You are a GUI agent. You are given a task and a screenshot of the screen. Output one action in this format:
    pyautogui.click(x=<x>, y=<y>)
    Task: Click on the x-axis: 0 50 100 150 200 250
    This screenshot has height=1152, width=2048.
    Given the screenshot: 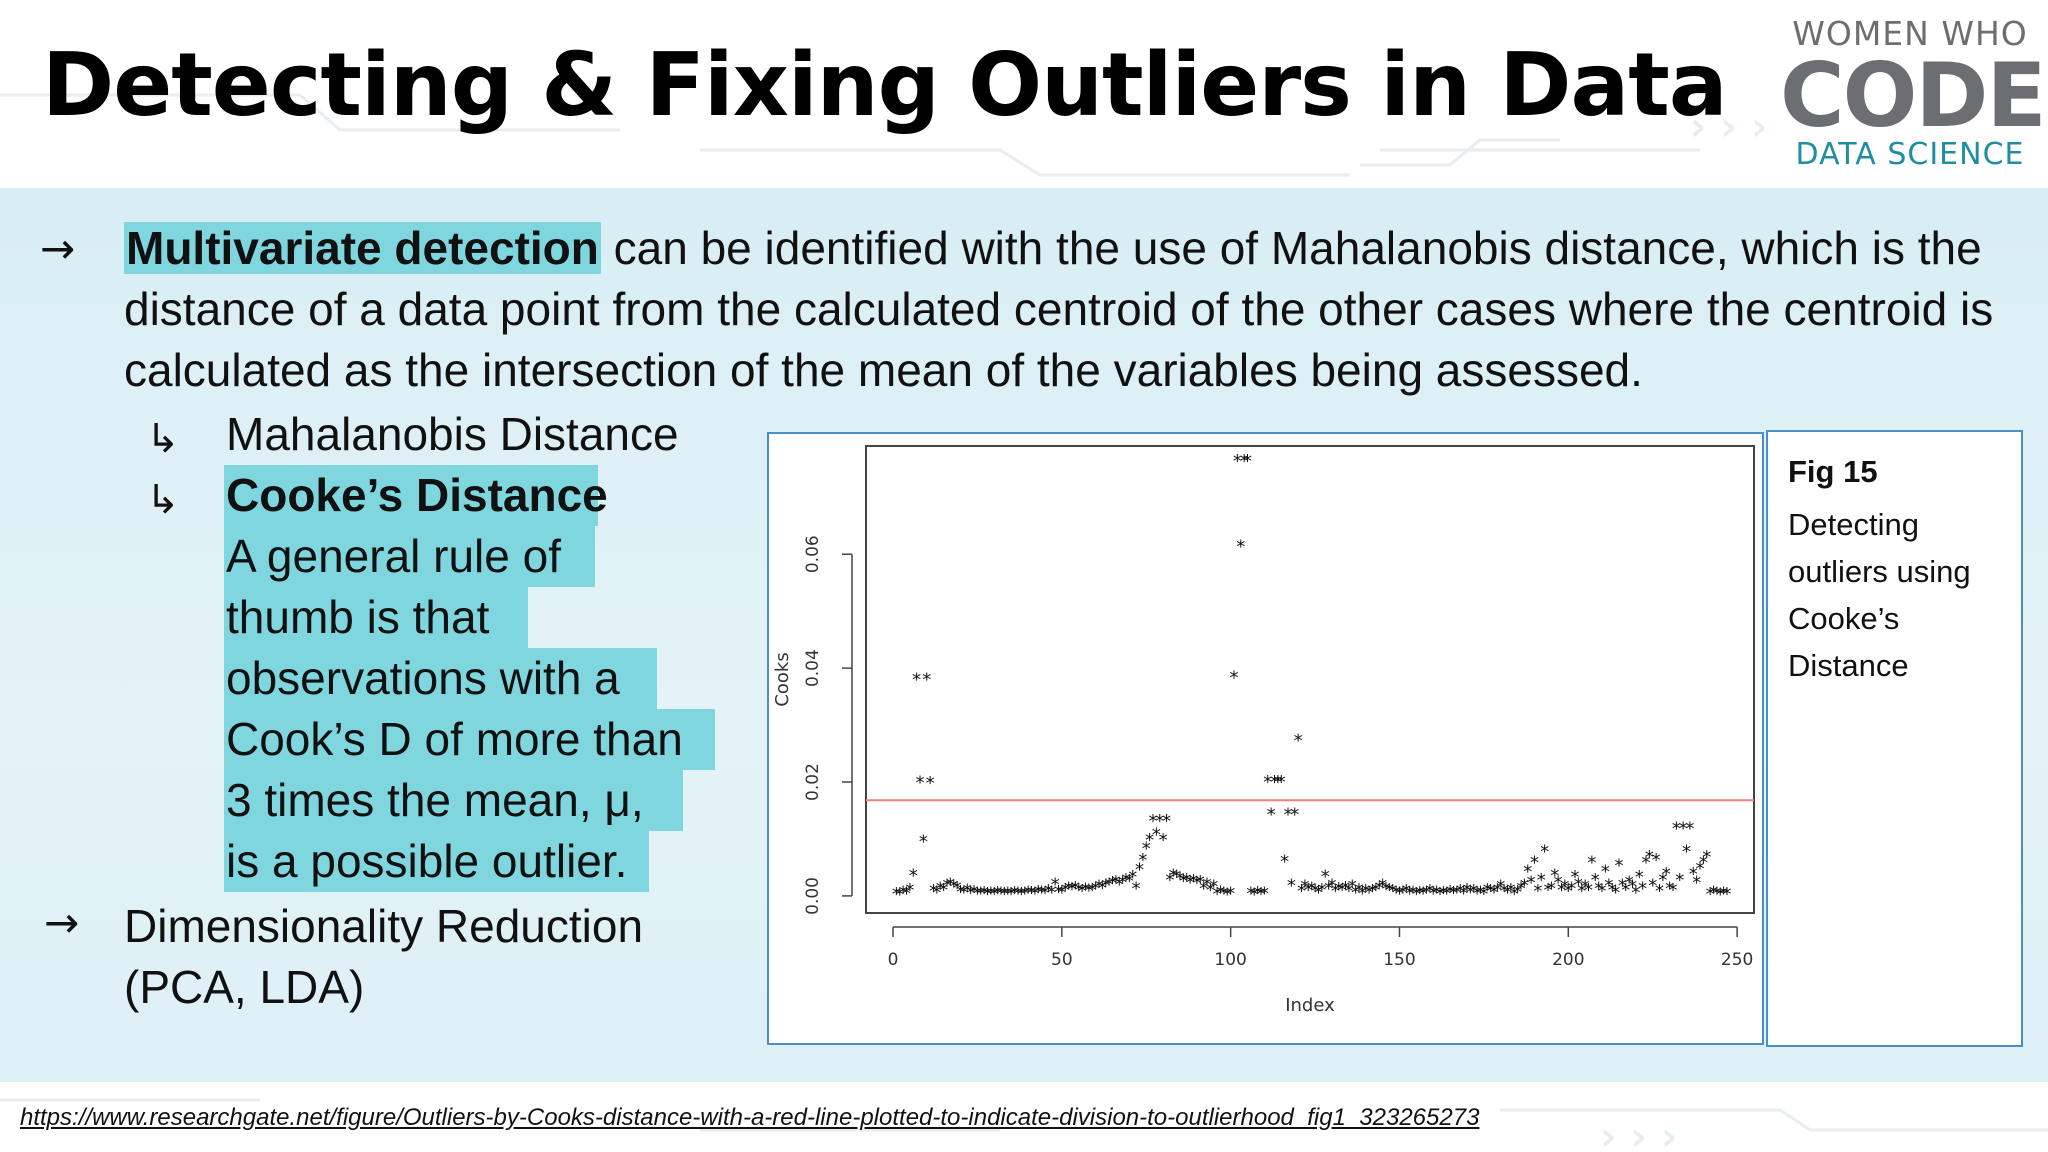 What is the action you would take?
    pyautogui.click(x=1320, y=948)
    